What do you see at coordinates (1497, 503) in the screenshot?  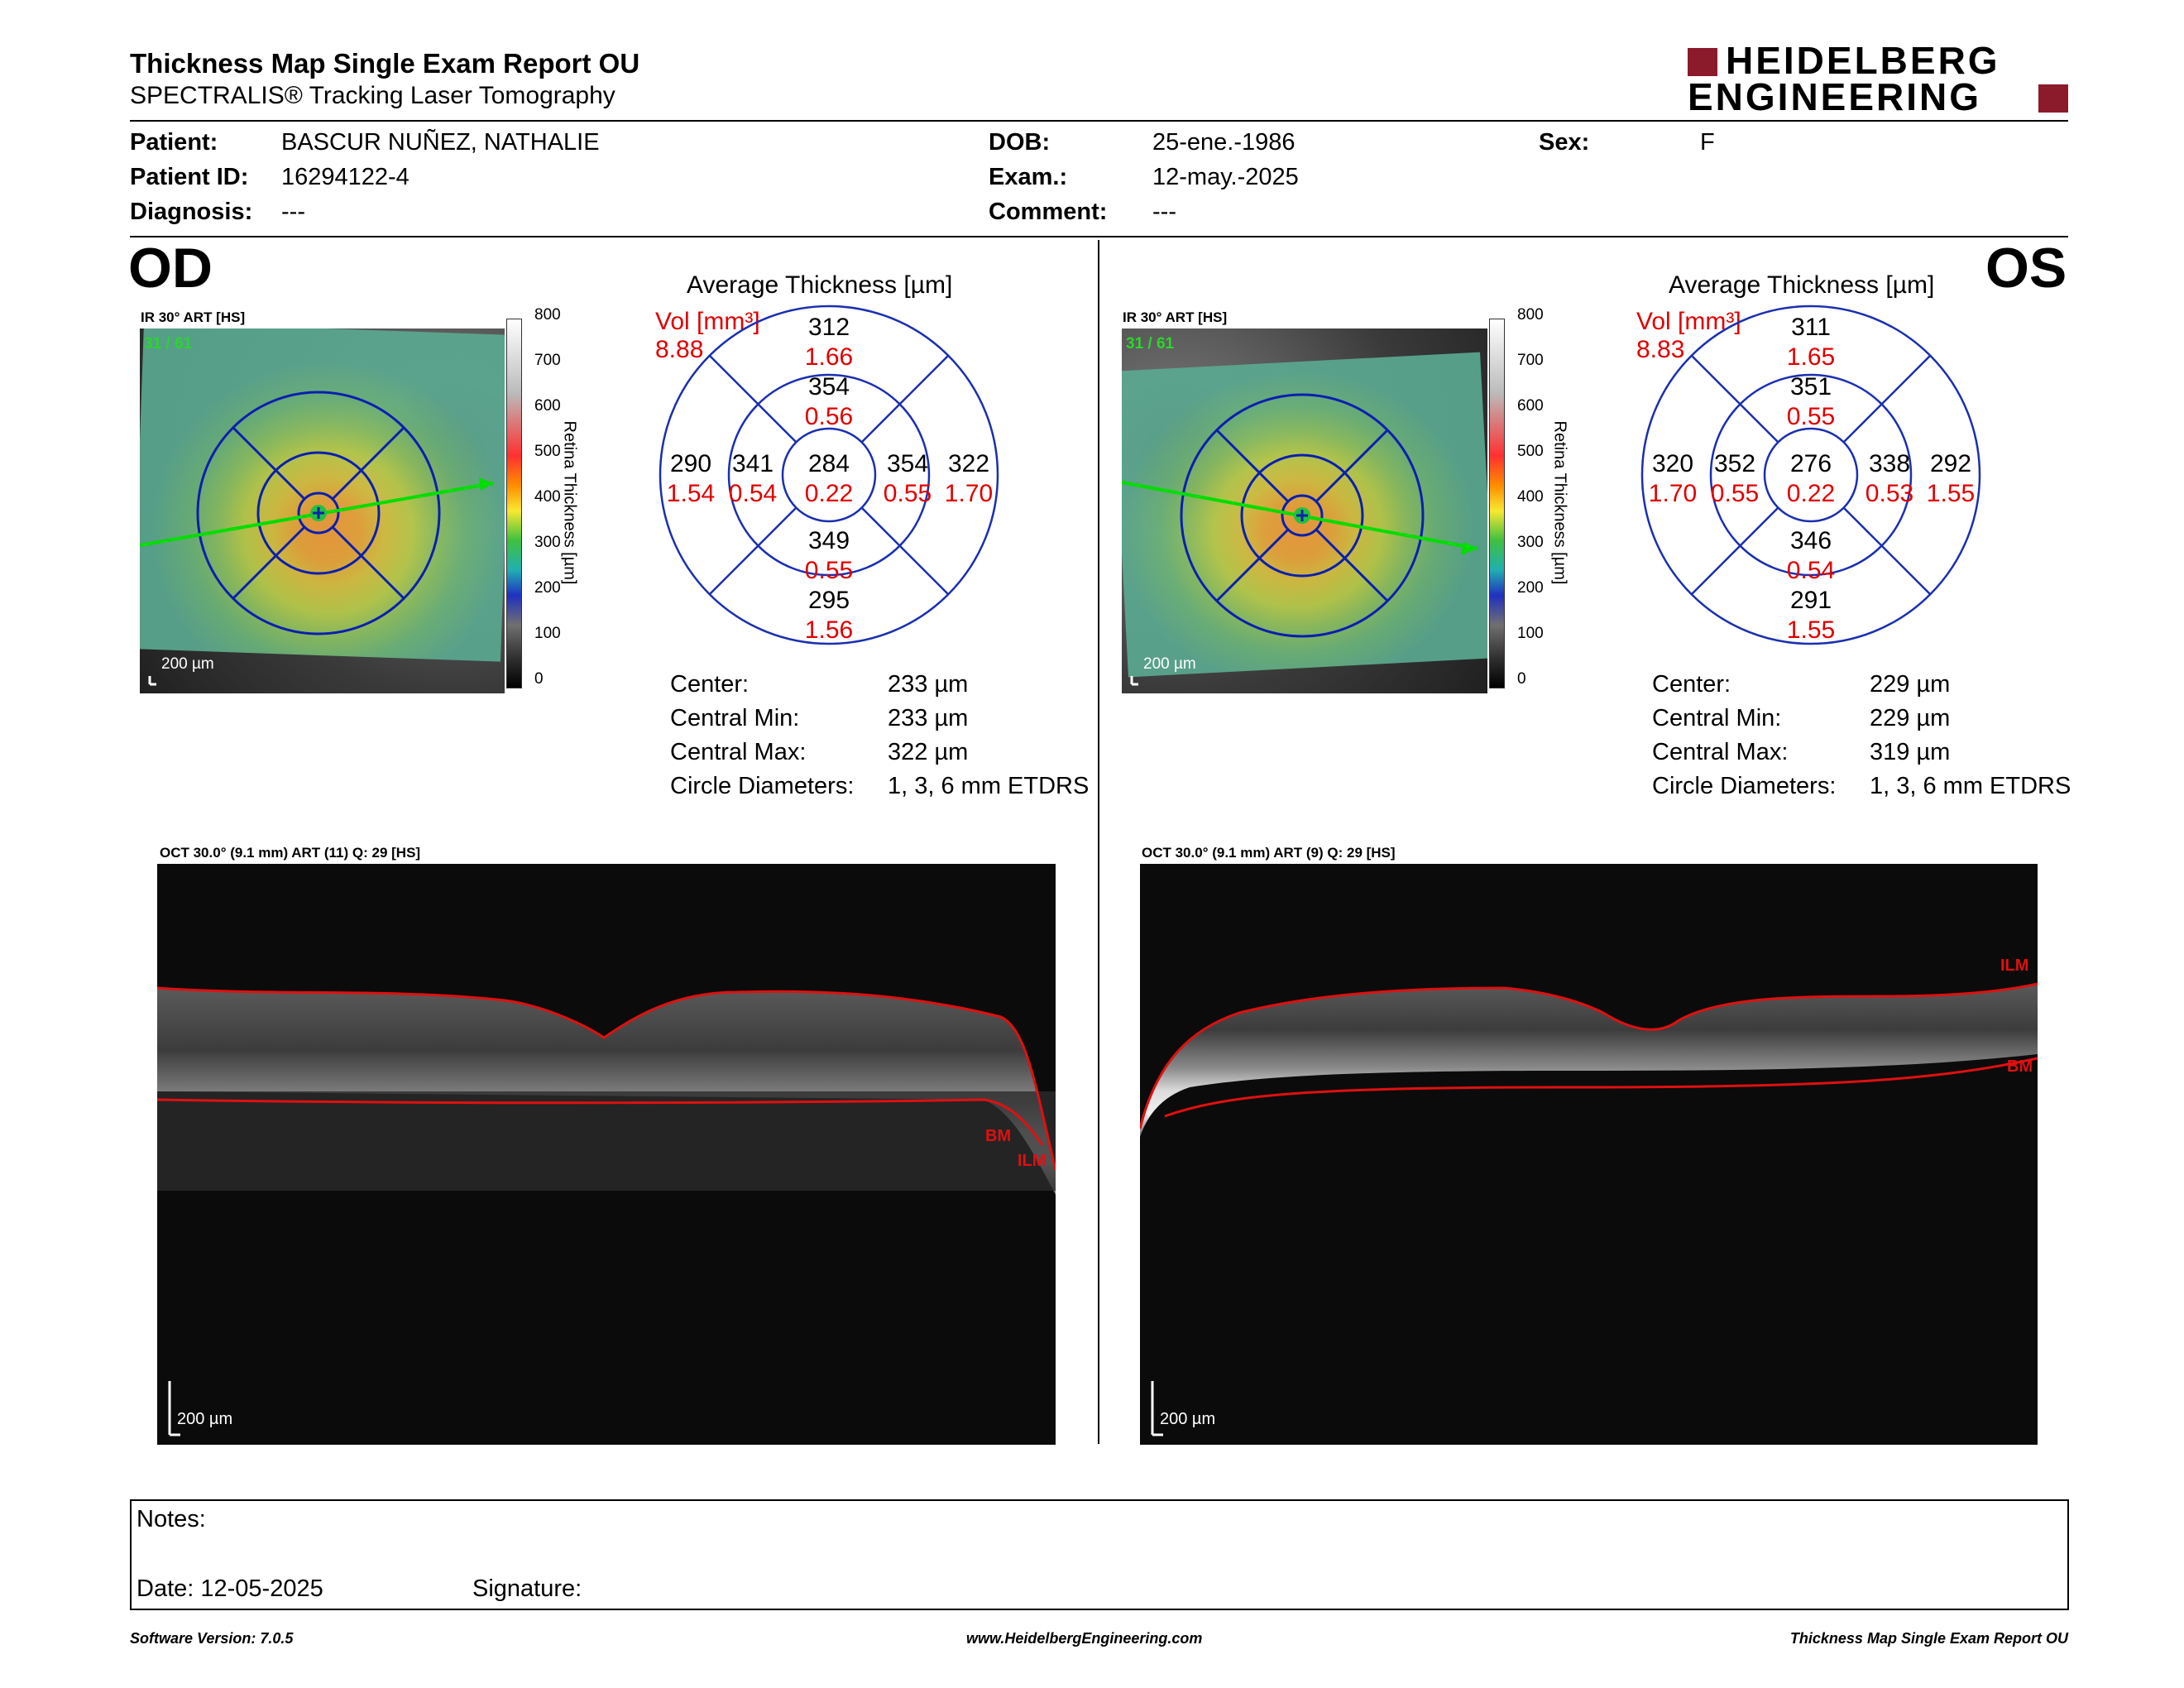 I see `os-colorbar` at bounding box center [1497, 503].